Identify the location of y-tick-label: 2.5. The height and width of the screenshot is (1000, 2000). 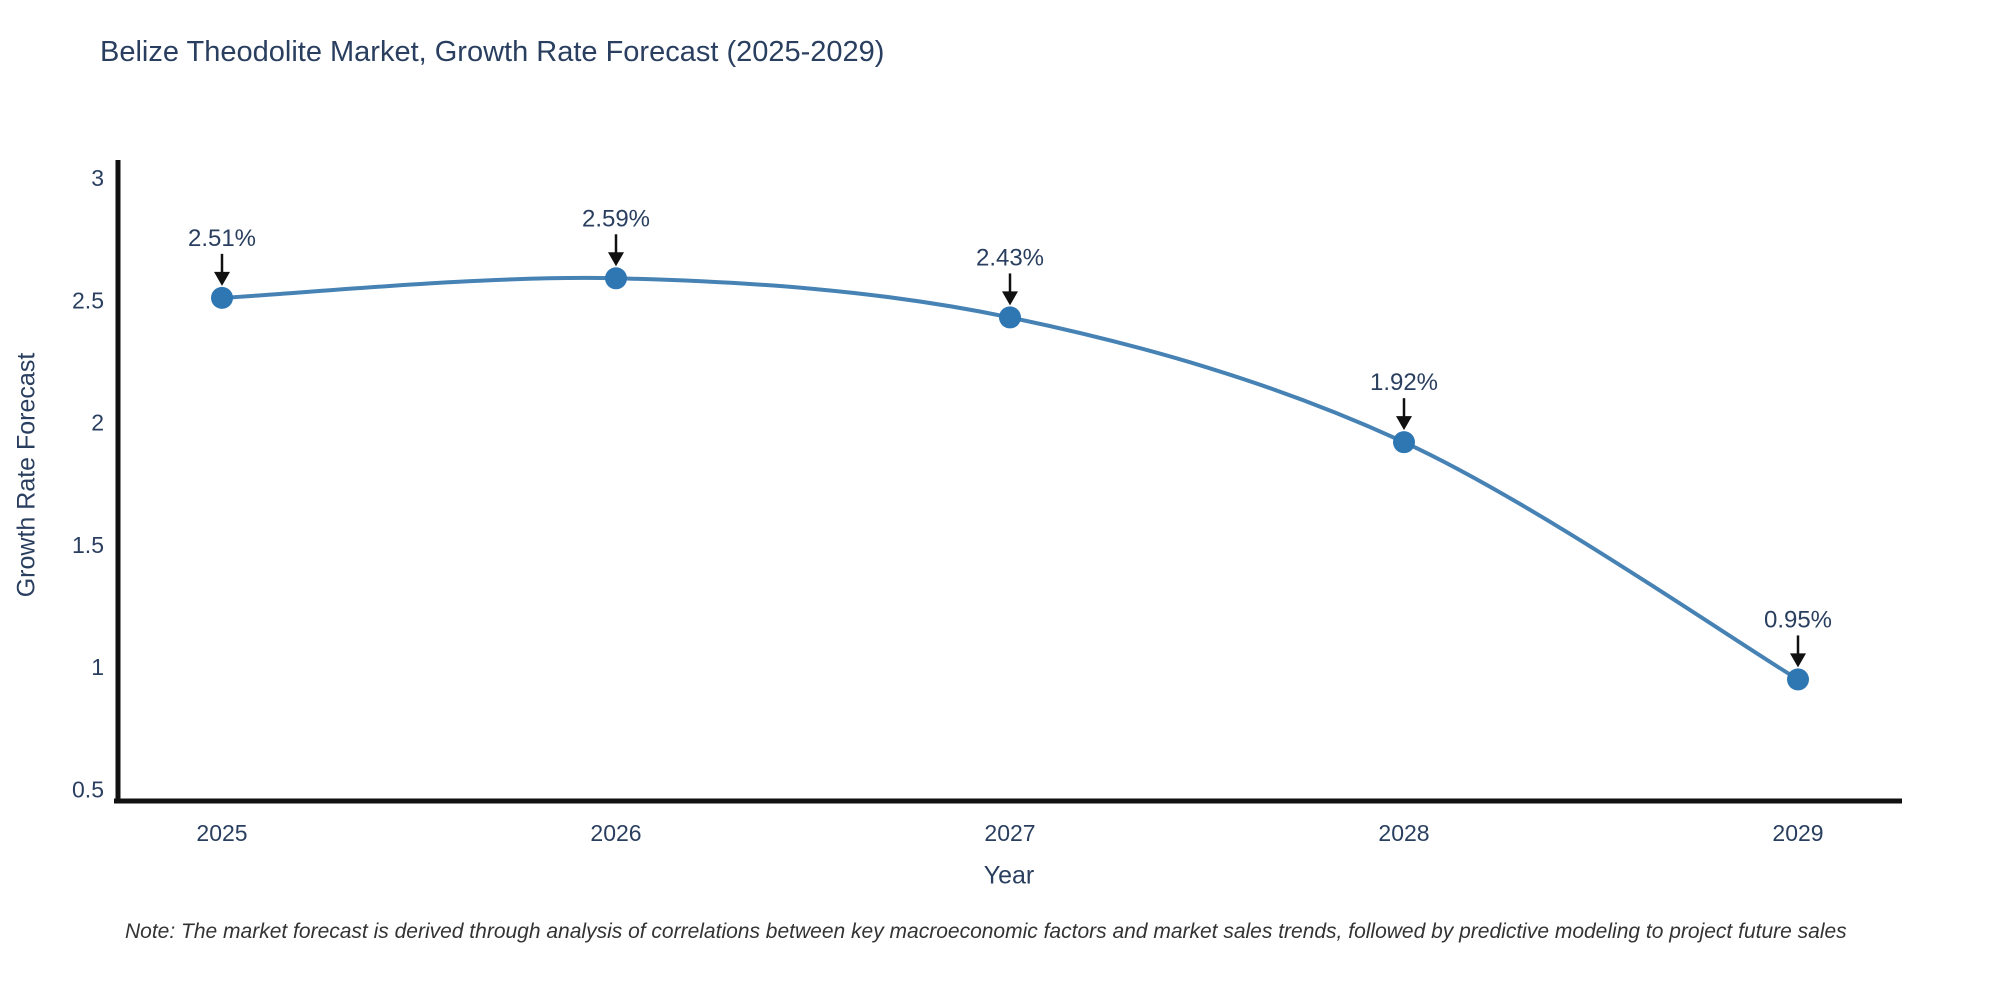
(88, 300).